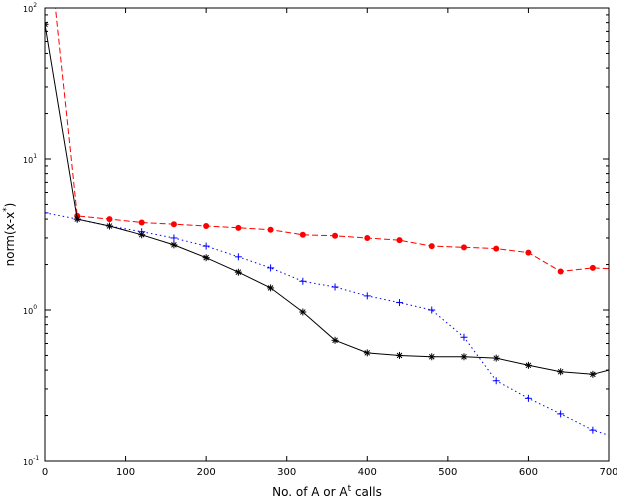 The image size is (617, 503). Describe the element at coordinates (30, 159) in the screenshot. I see `y-tick-label: 10¹` at that location.